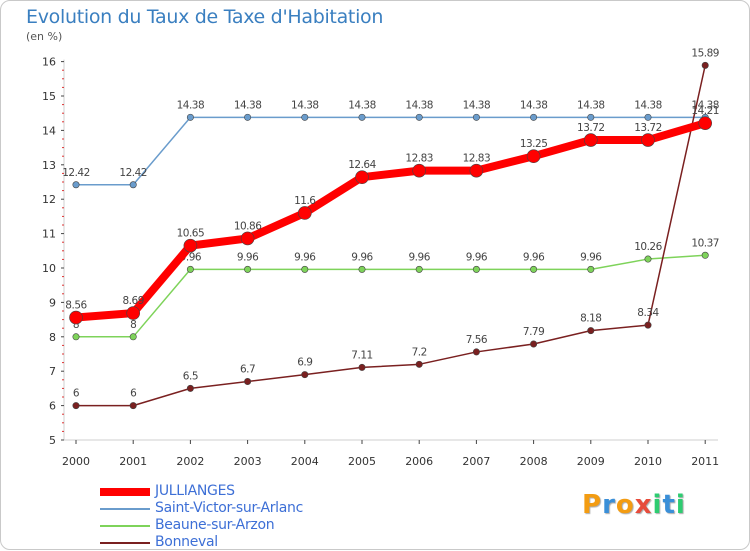 This screenshot has width=750, height=551. I want to click on data-label: 10.86, so click(248, 226).